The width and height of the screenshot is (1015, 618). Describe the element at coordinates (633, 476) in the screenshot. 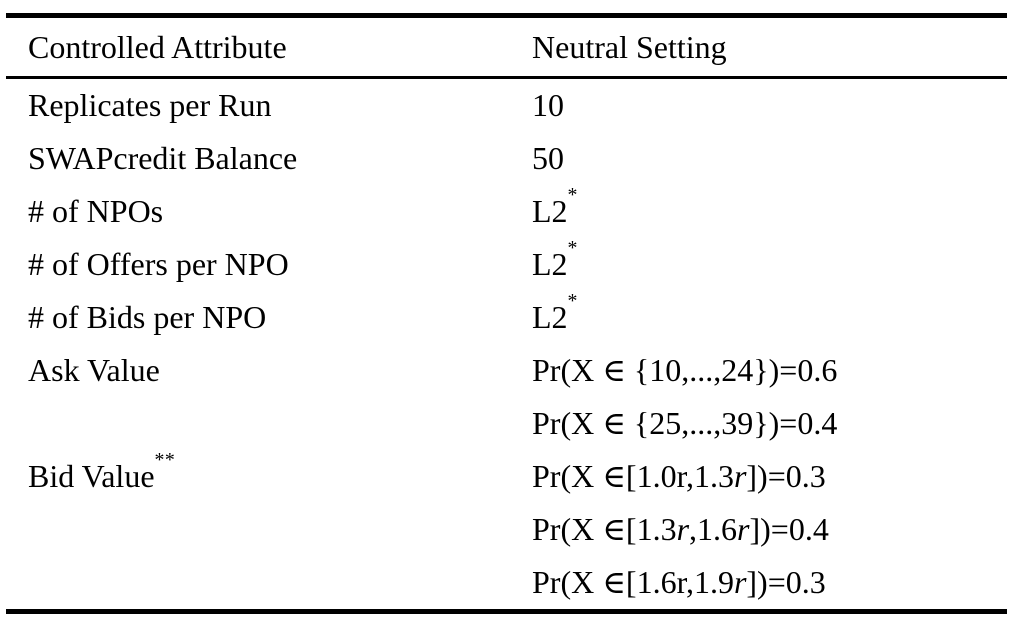

I see `text-segment: Pr(X ∈[1.0r,1.3` at that location.